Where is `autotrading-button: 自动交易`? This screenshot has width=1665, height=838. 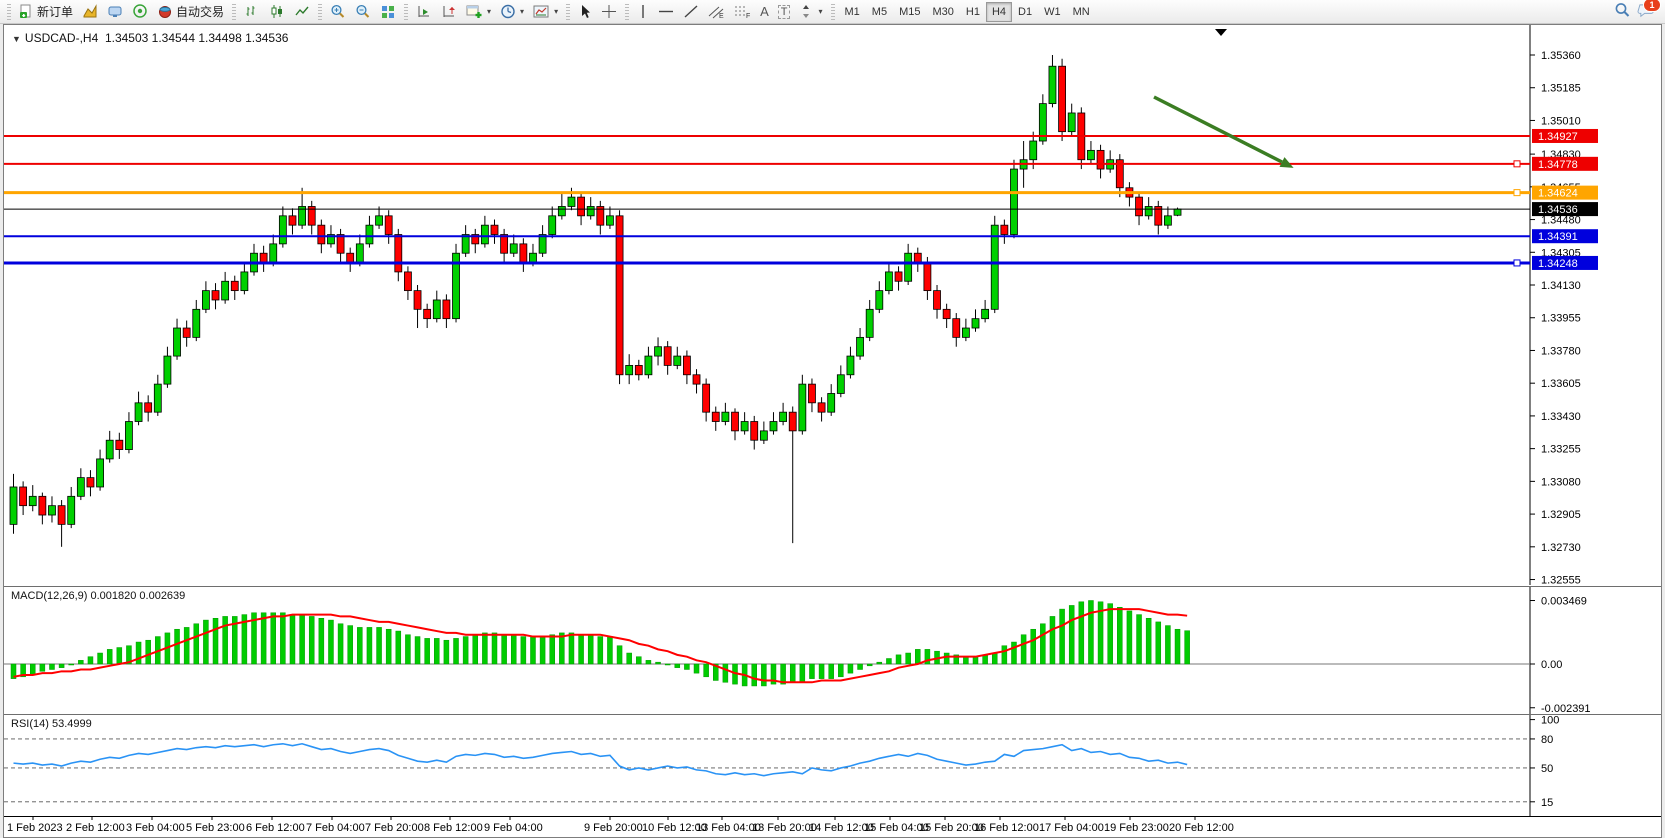
autotrading-button: 自动交易 is located at coordinates (190, 12).